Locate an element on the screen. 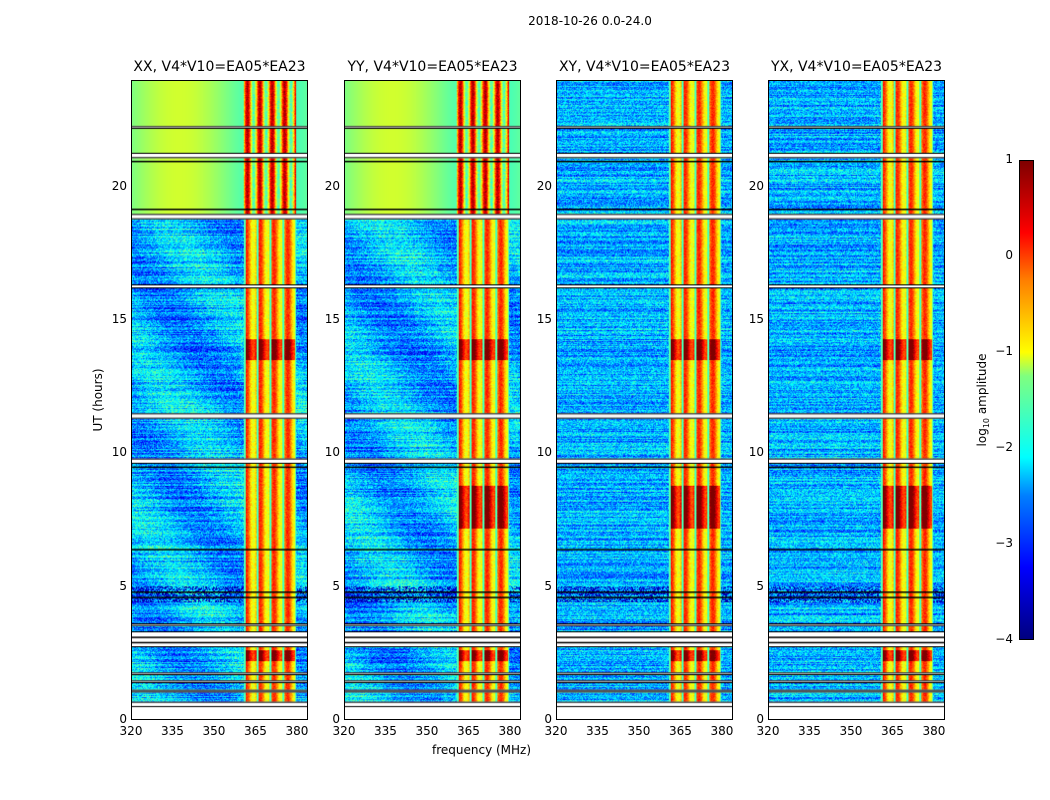 The width and height of the screenshot is (1050, 800). colorbar-tick-label: 0 is located at coordinates (1009, 255).